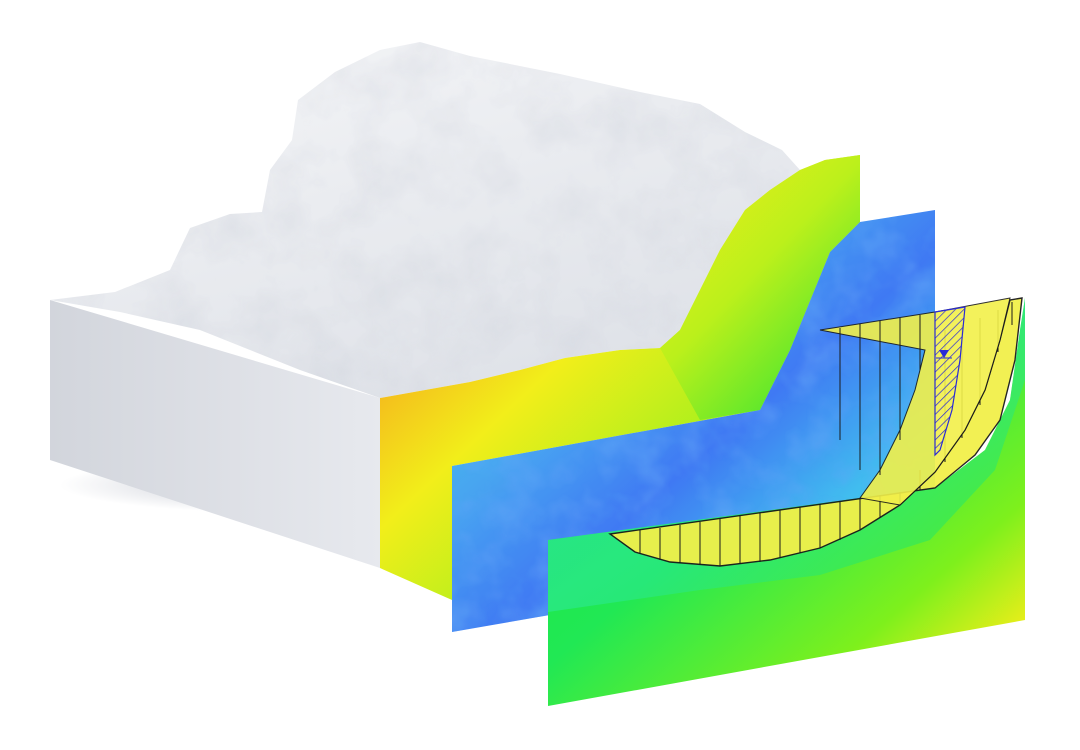 This screenshot has width=1080, height=750. I want to click on terrain-block-left-side, so click(215, 434).